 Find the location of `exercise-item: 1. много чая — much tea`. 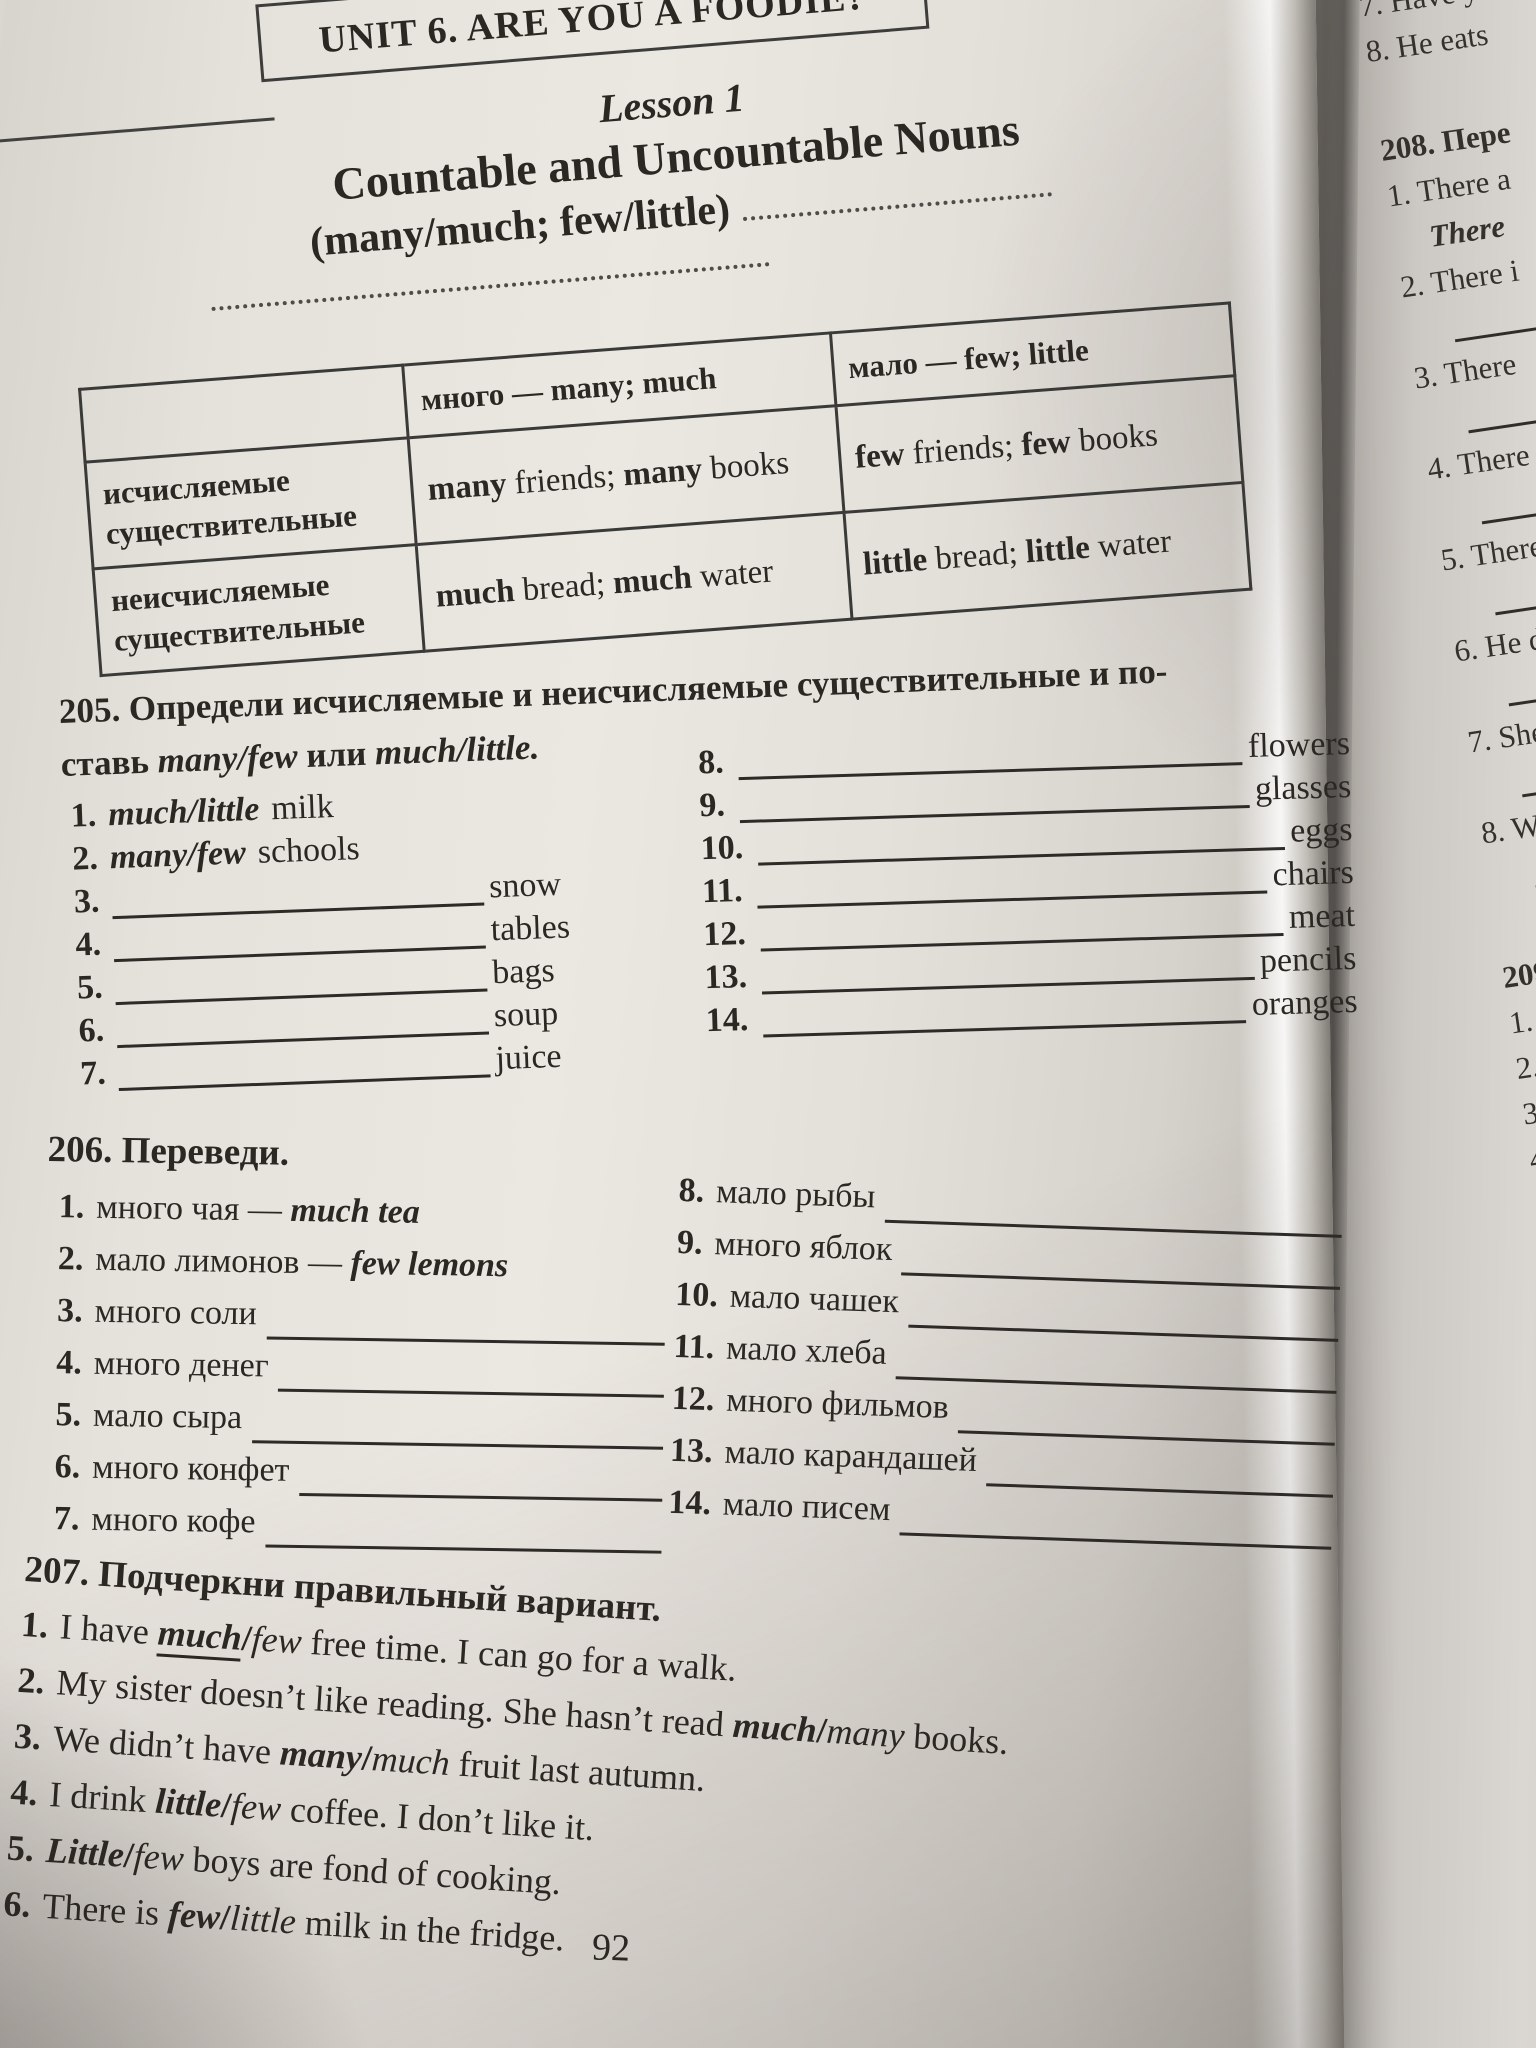

exercise-item: 1. много чая — much tea is located at coordinates (239, 1209).